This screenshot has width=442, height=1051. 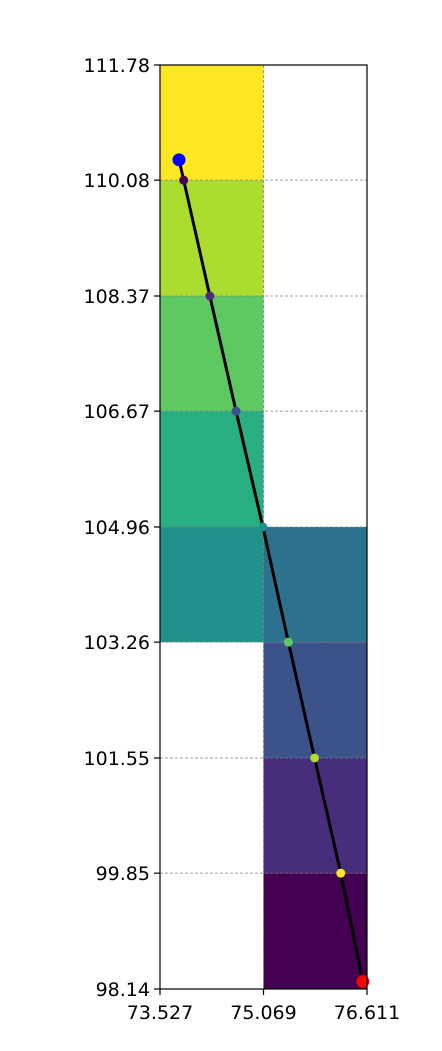 I want to click on y-tick-label: 106.67, so click(x=117, y=412).